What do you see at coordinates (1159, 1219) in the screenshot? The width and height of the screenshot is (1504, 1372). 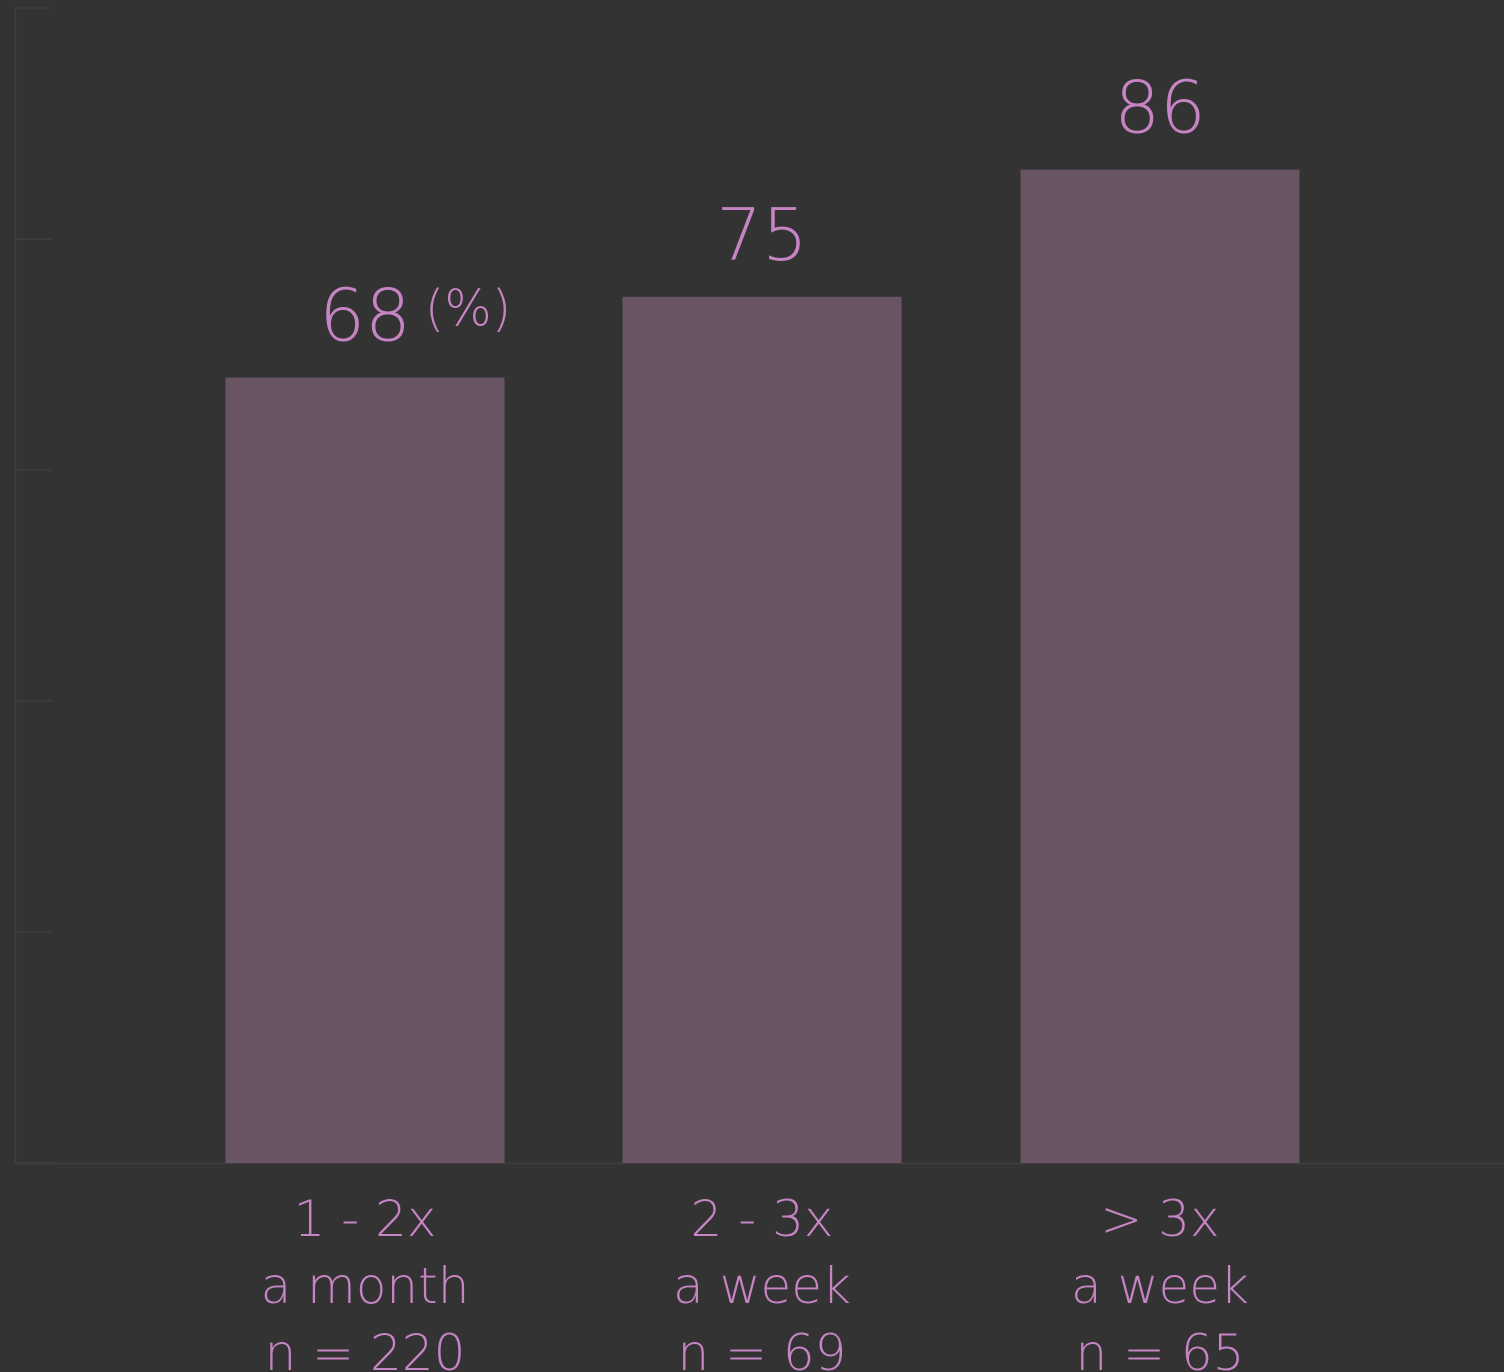 I see `category-label: > 3x` at bounding box center [1159, 1219].